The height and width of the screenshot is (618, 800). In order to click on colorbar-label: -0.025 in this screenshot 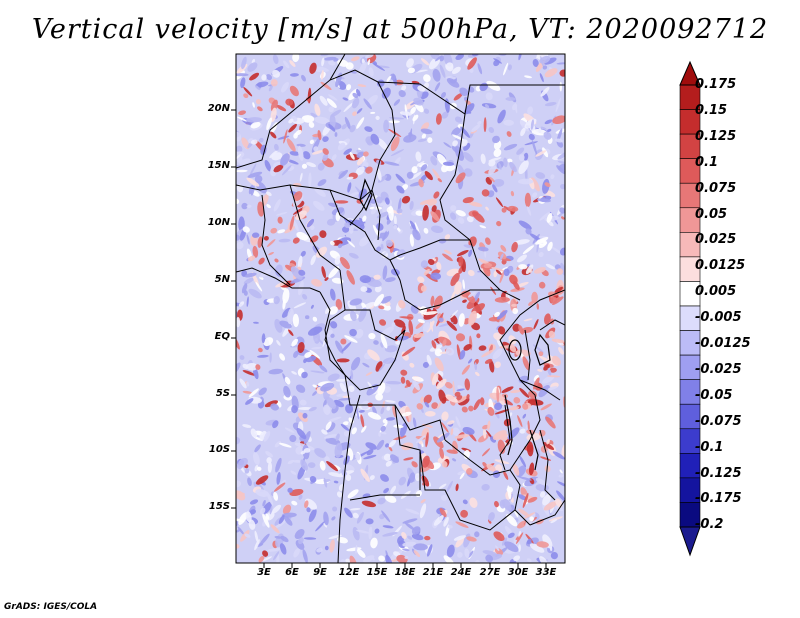, I will do `click(718, 369)`.